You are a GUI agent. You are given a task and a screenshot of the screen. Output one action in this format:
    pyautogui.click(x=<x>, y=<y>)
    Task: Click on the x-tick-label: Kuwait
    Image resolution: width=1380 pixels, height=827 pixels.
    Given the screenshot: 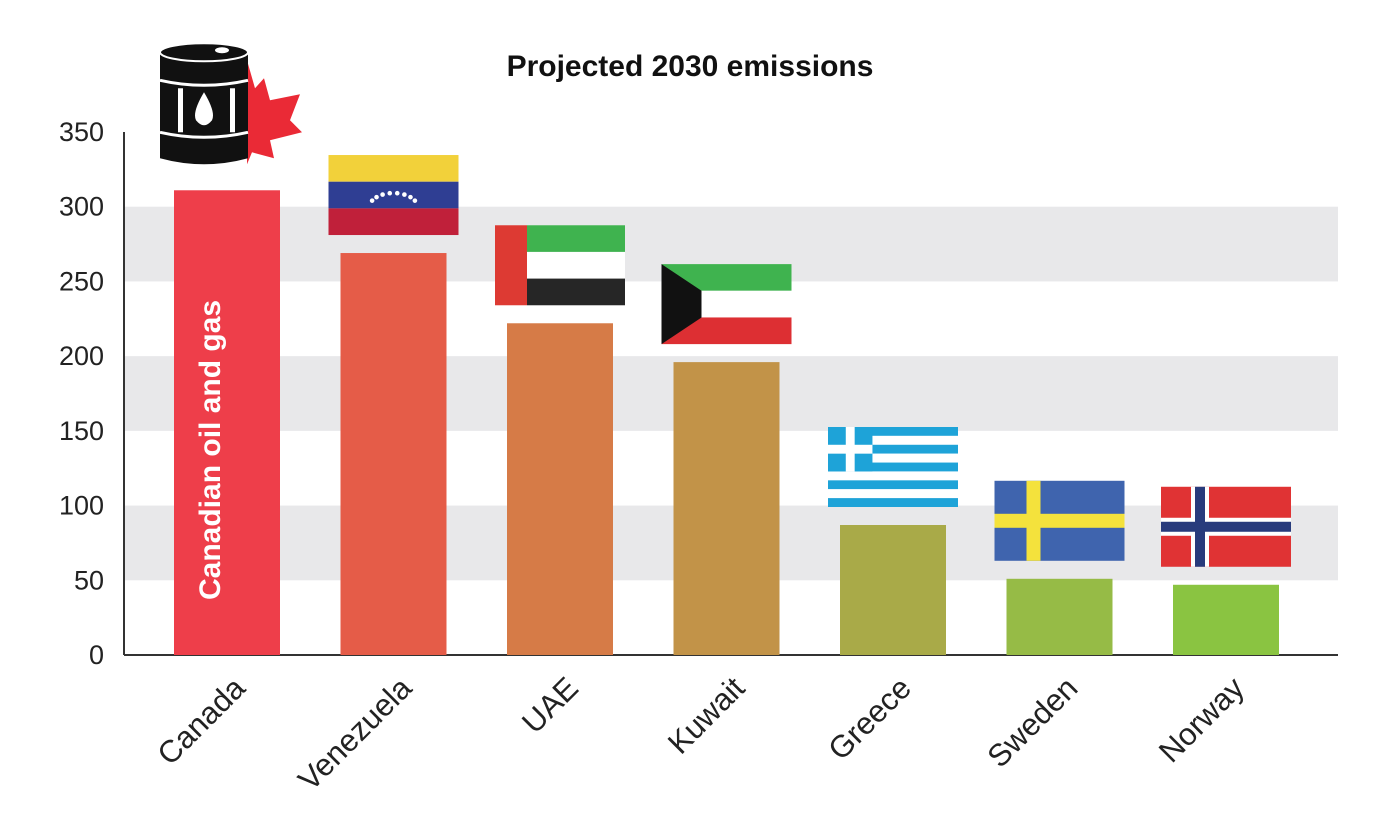 What is the action you would take?
    pyautogui.click(x=706, y=715)
    